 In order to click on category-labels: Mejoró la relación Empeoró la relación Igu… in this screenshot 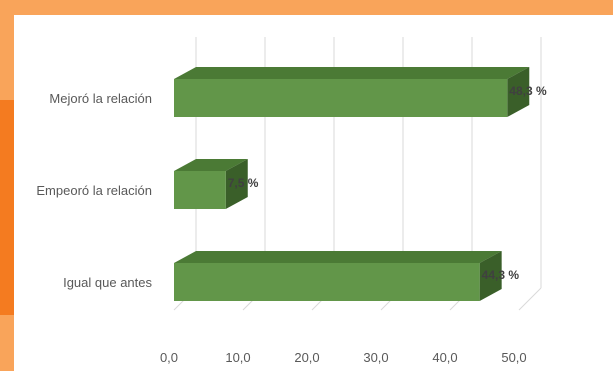, I will do `click(94, 190)`.